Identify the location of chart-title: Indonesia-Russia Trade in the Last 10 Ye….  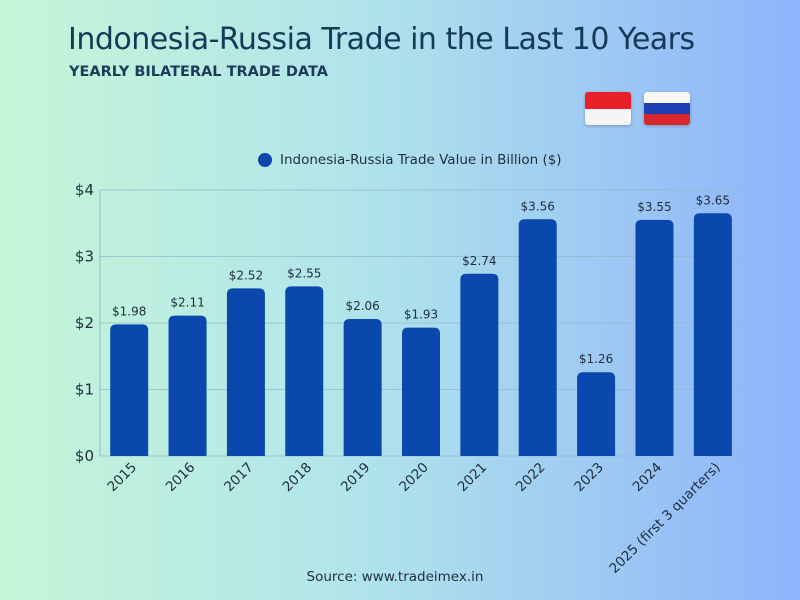
(381, 39).